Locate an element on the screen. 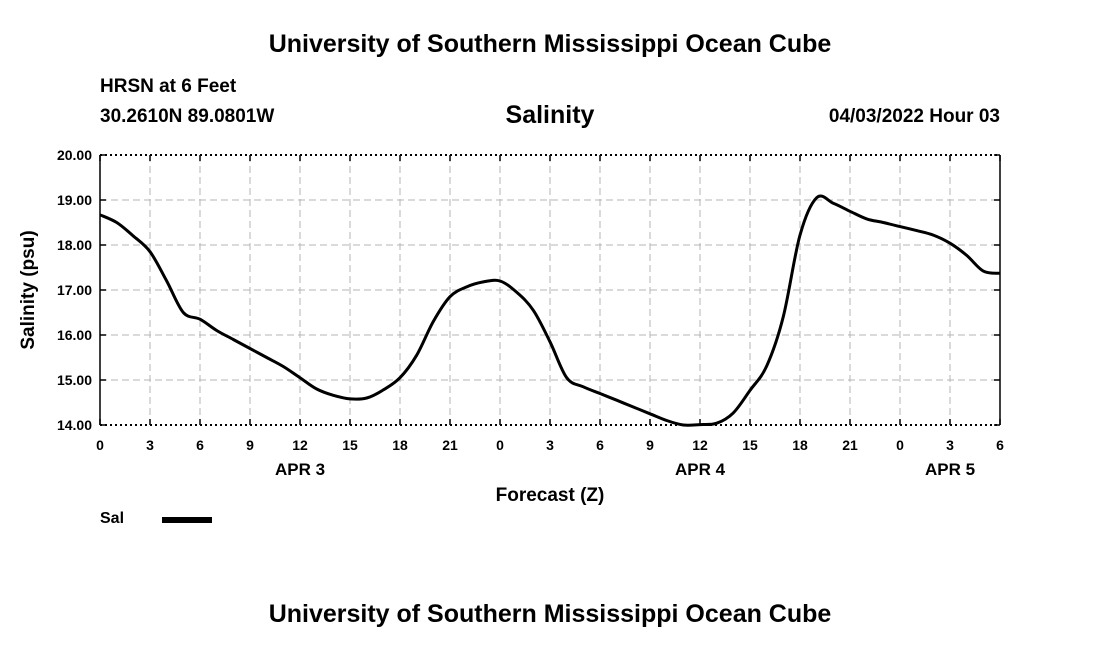 This screenshot has width=1100, height=650. y-axis-title: Salinity (psu) is located at coordinates (28, 289).